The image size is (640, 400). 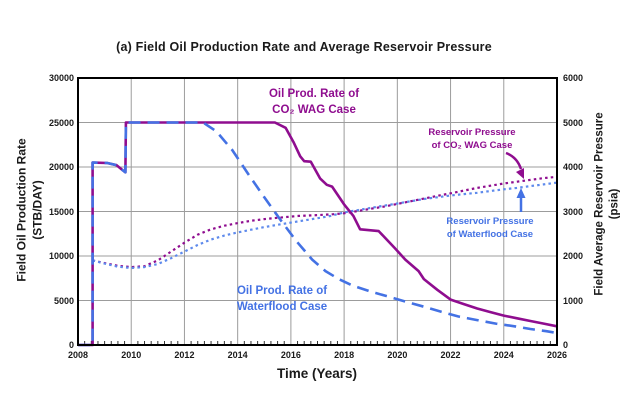 I want to click on y-axis-left-title-line1: Field Oil Production Rate, so click(x=21, y=210).